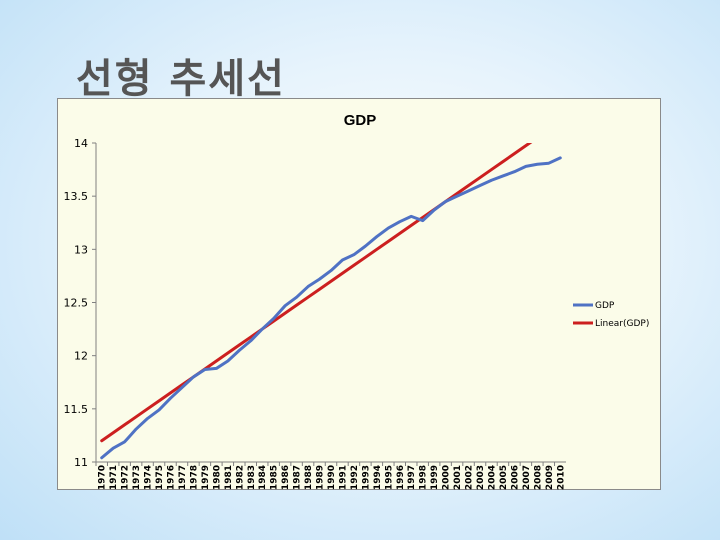  I want to click on x-tick-label: 1998, so click(424, 477).